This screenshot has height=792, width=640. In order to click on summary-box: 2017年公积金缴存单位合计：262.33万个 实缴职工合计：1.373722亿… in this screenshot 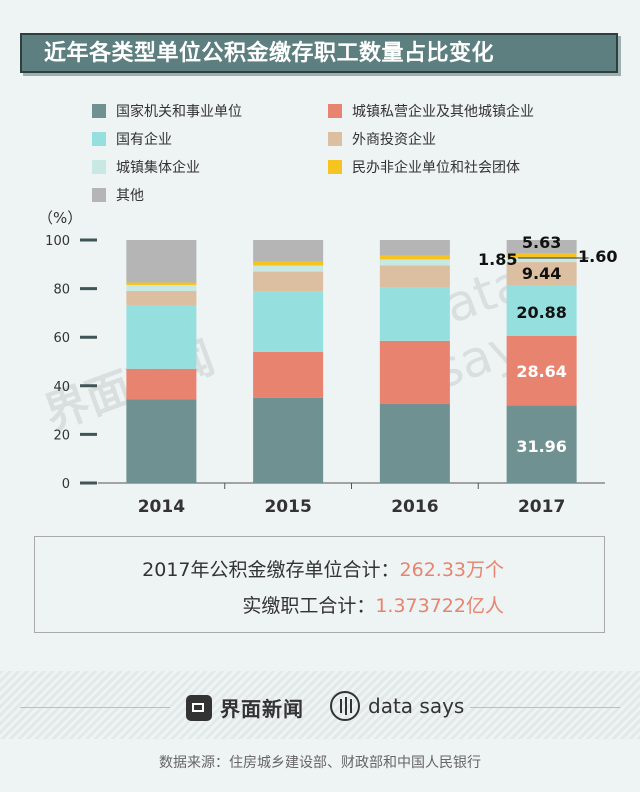, I will do `click(319, 584)`.